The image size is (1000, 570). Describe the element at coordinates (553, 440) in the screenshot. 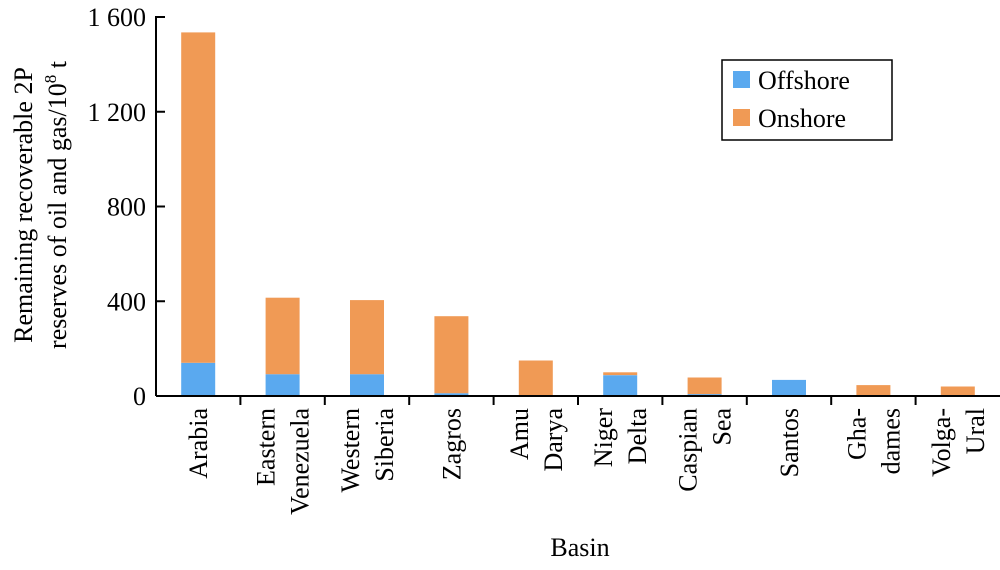

I see `x-category-label-line: Darya` at that location.